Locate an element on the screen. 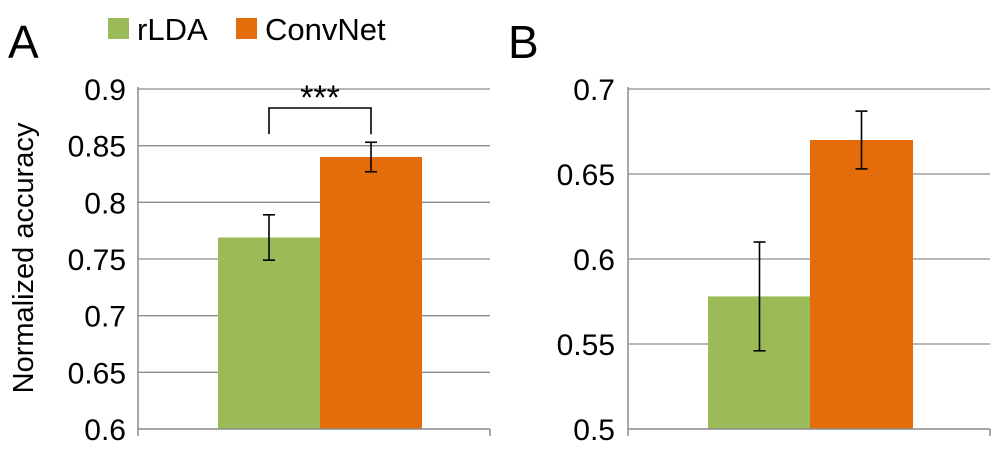  y-tick-label: 0.75 is located at coordinates (97, 260).